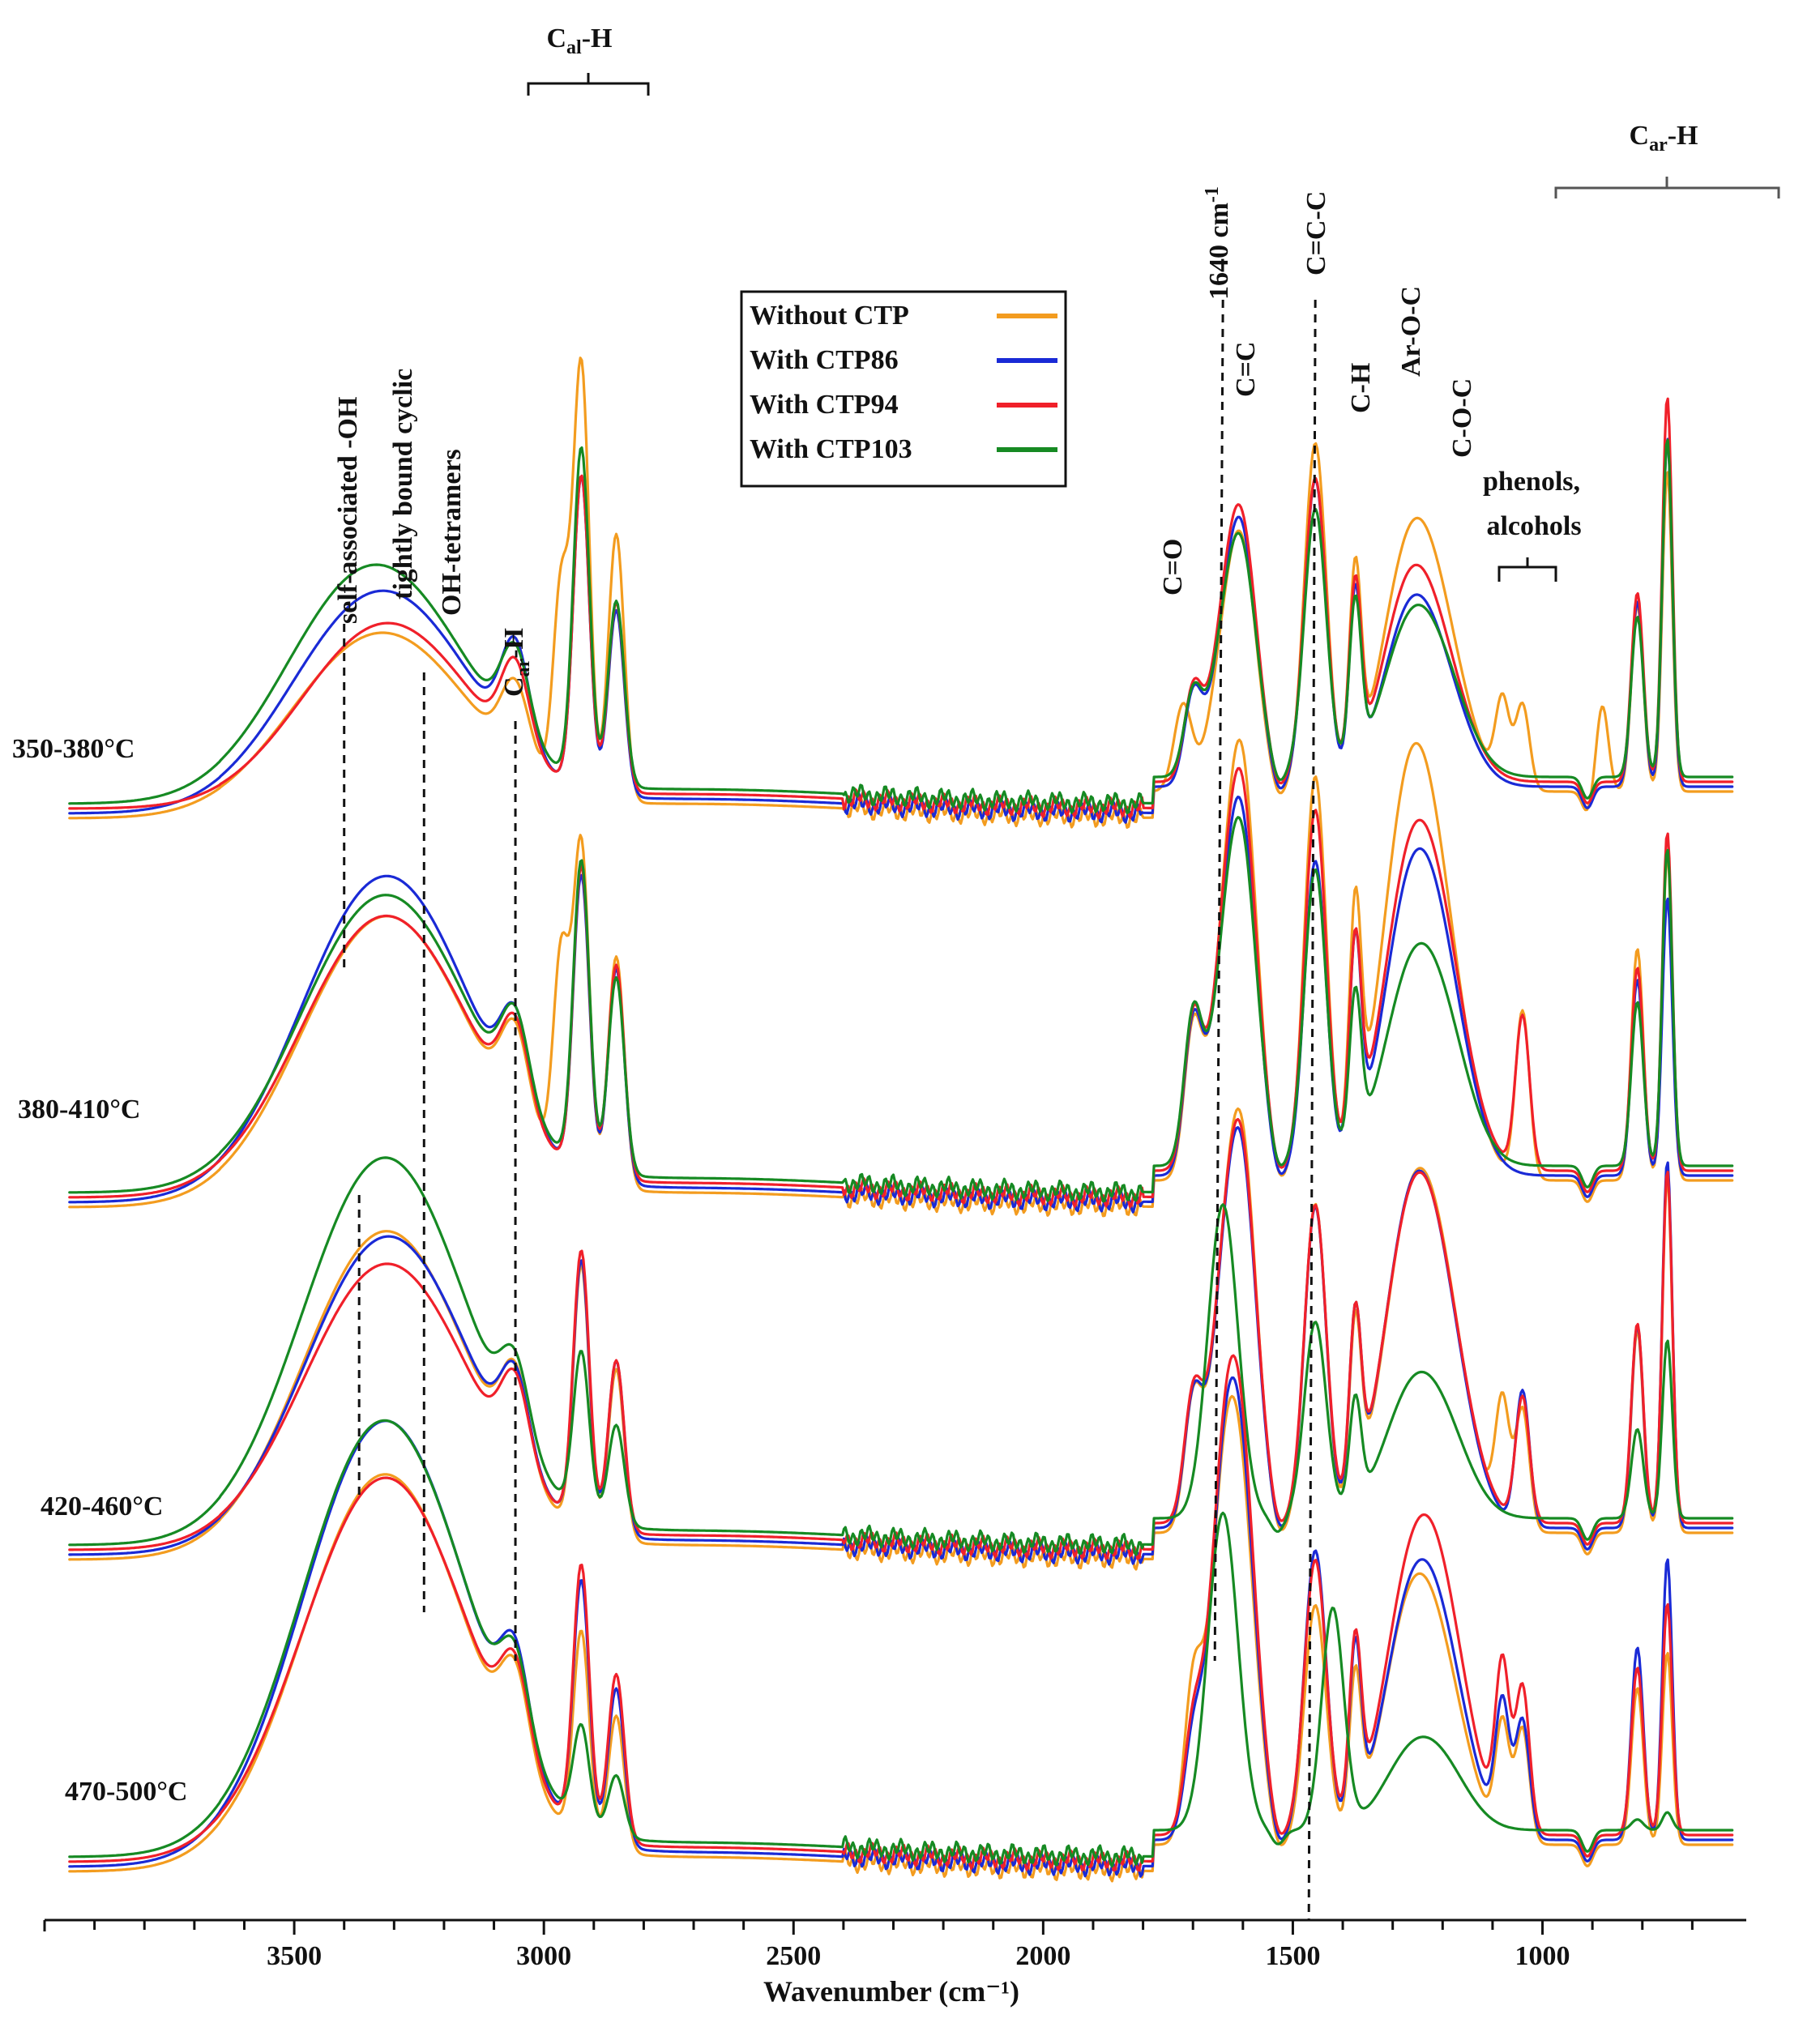 The width and height of the screenshot is (1820, 2040). Describe the element at coordinates (831, 449) in the screenshot. I see `legend-label-3: With CTP103` at that location.